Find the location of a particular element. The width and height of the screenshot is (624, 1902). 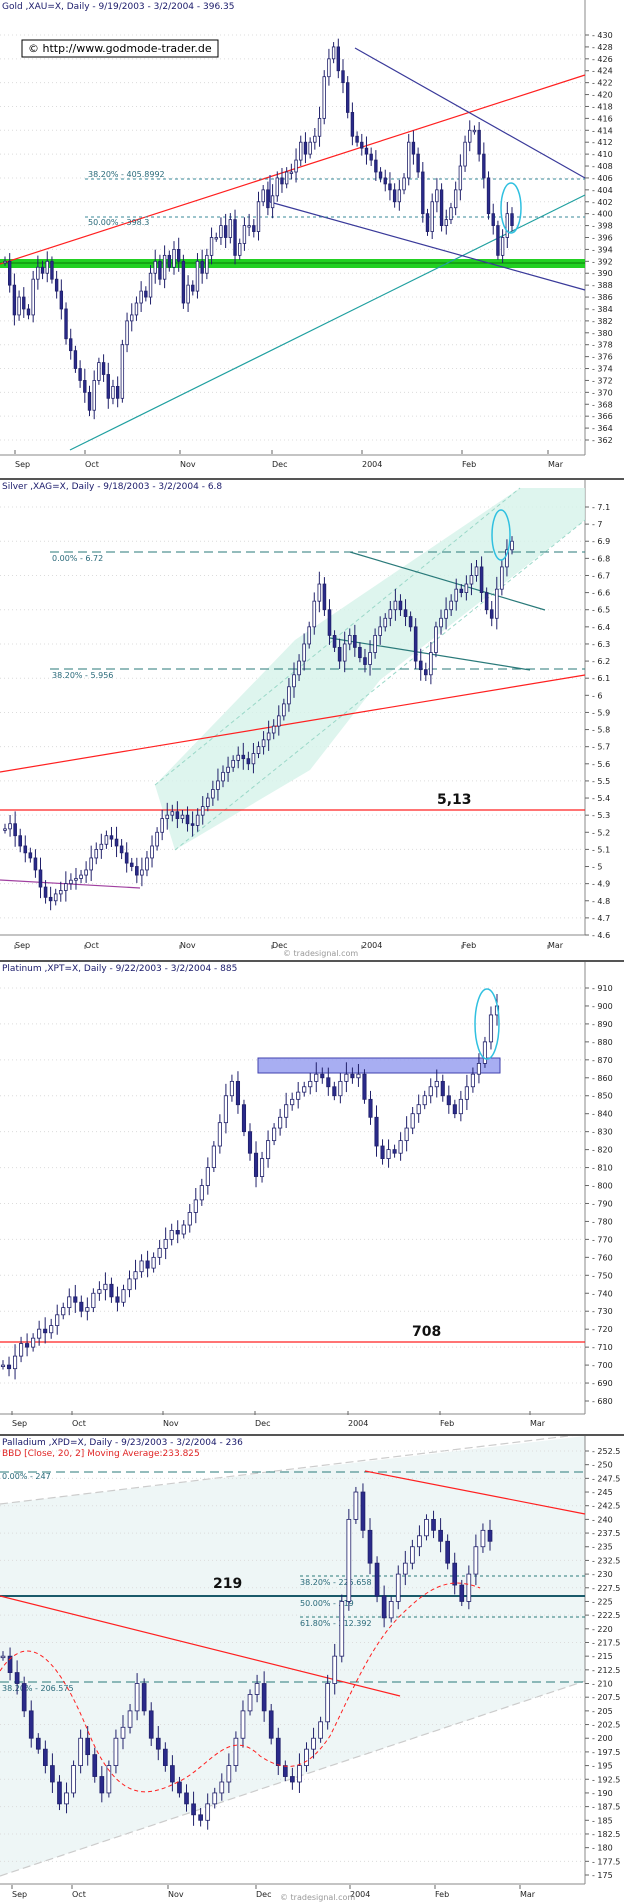

y-tick-label: - 378 is located at coordinates (602, 345).